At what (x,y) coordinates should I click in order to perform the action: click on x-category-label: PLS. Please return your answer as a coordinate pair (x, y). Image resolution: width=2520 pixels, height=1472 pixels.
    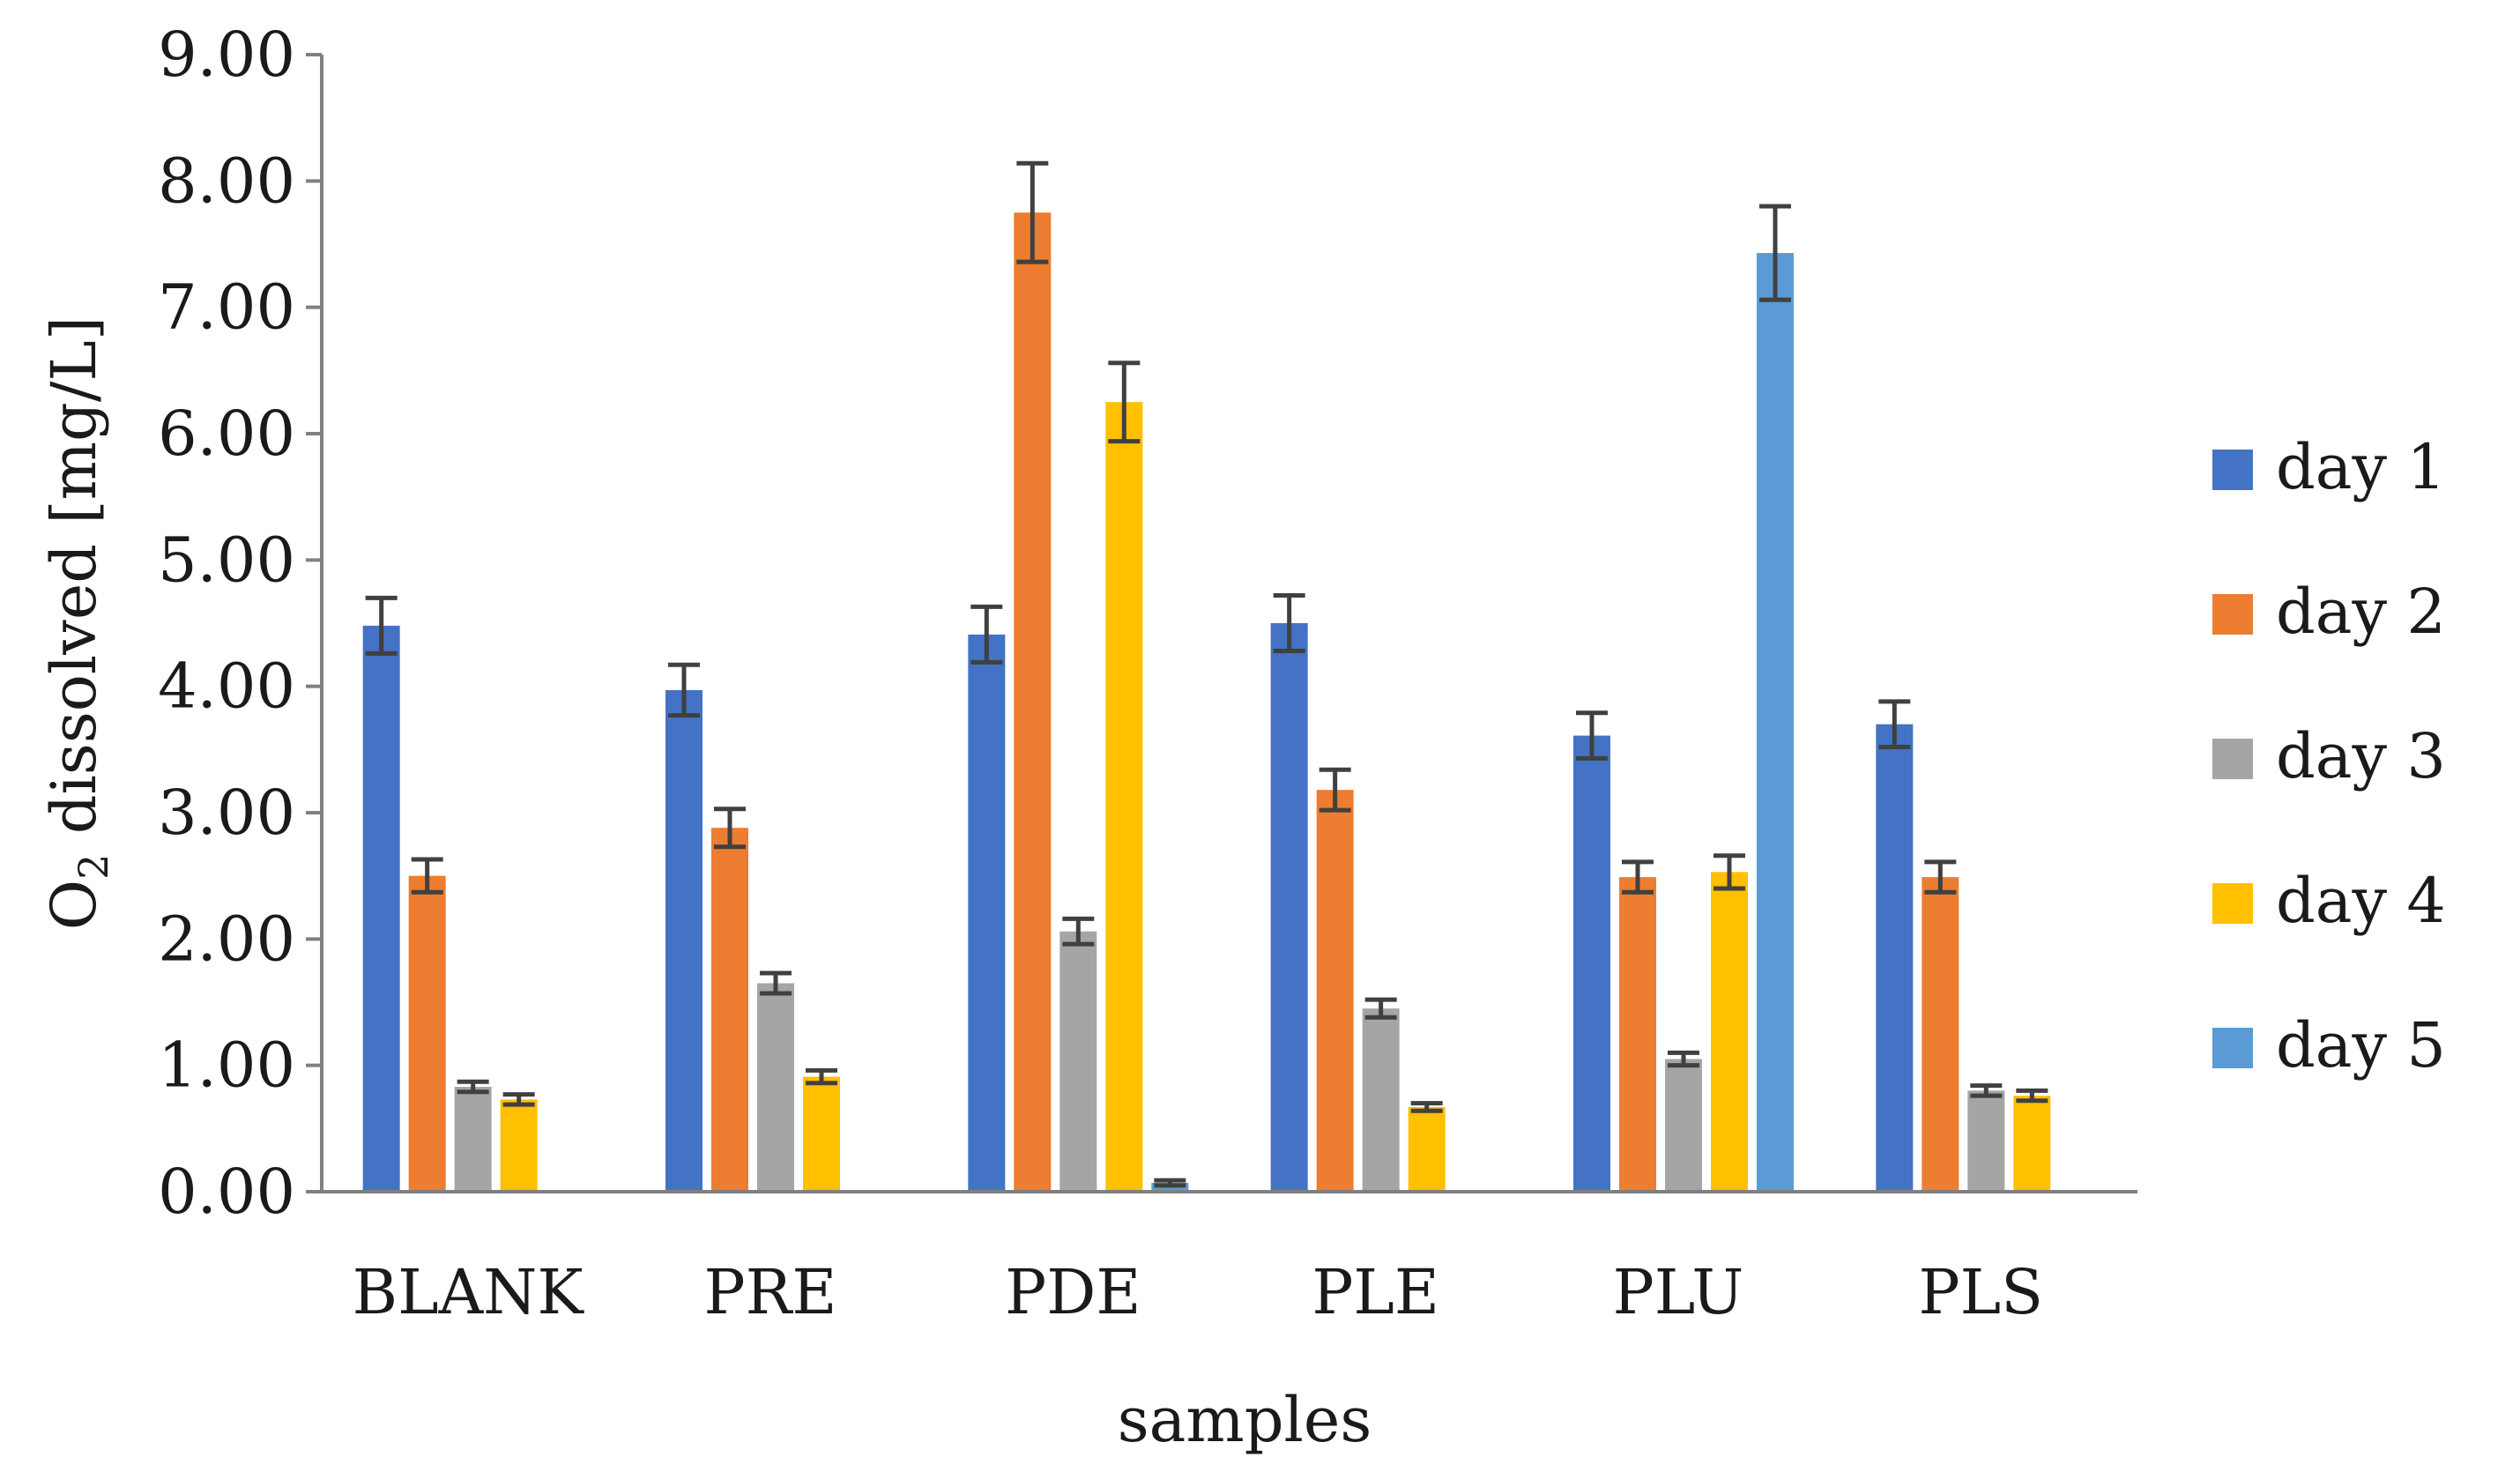
    Looking at the image, I should click on (1981, 1292).